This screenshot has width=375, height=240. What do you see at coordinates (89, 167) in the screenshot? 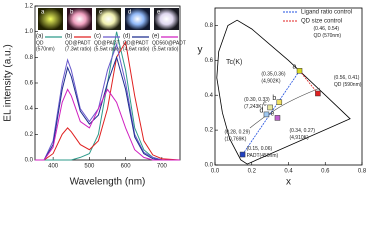
I see `x-tick-label: 500` at bounding box center [89, 167].